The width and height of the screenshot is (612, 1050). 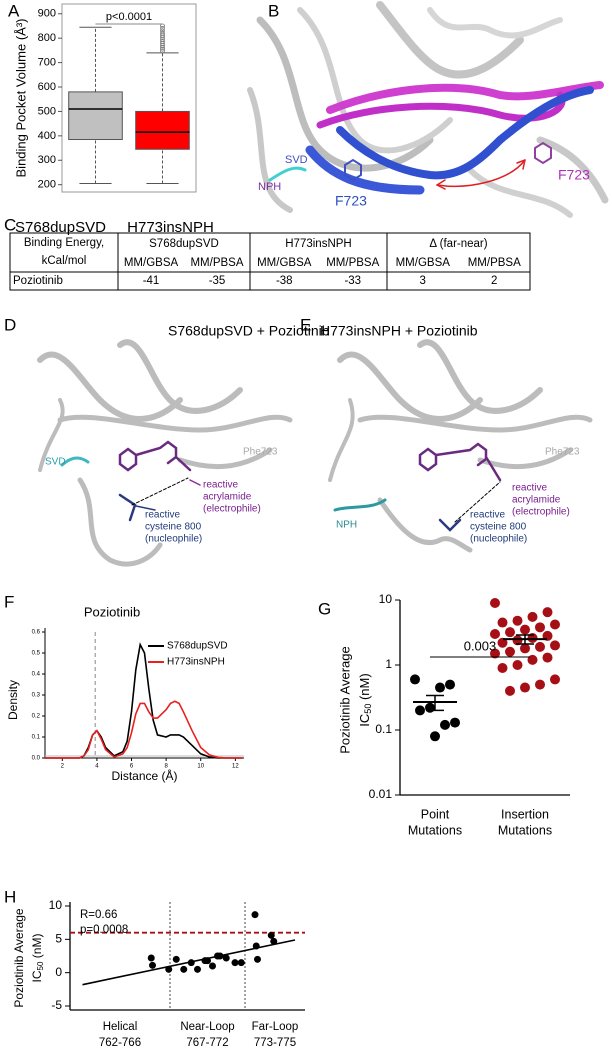 What do you see at coordinates (47, 38) in the screenshot?
I see `y-tick-label: 800` at bounding box center [47, 38].